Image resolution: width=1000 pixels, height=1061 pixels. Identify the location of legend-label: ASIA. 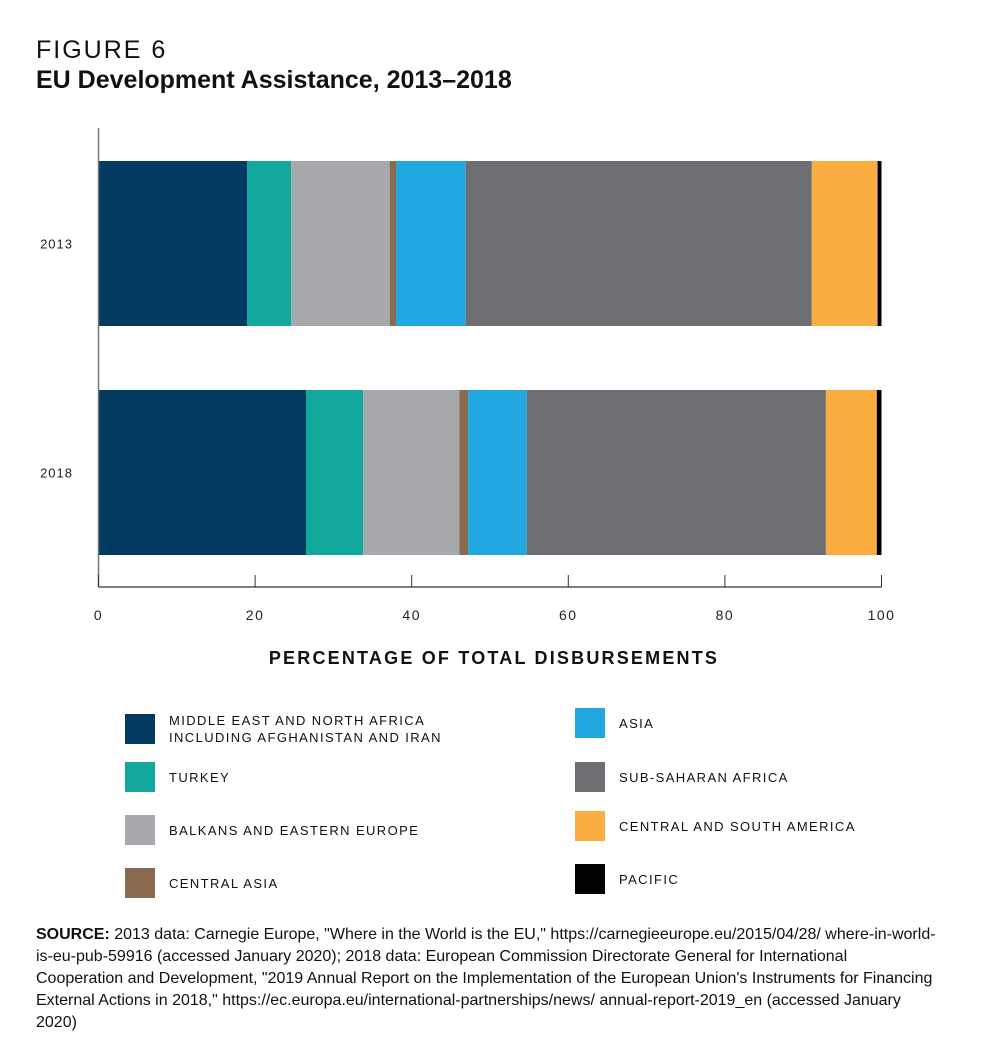
(637, 723).